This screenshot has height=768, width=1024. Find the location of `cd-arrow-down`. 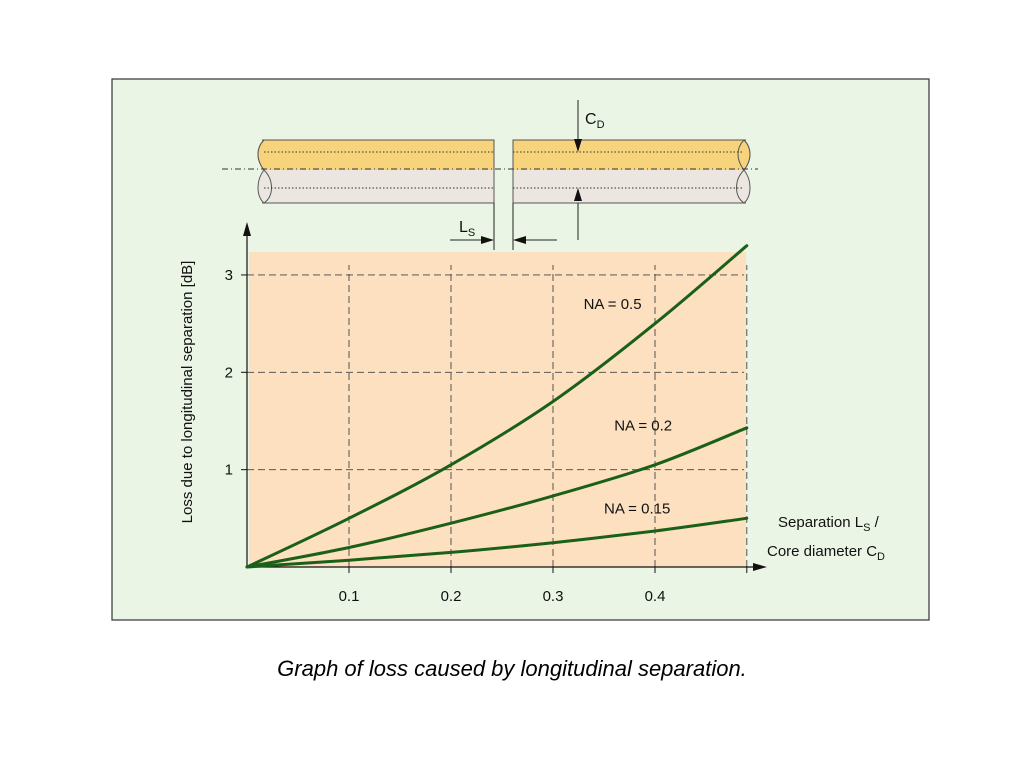

cd-arrow-down is located at coordinates (578, 145).